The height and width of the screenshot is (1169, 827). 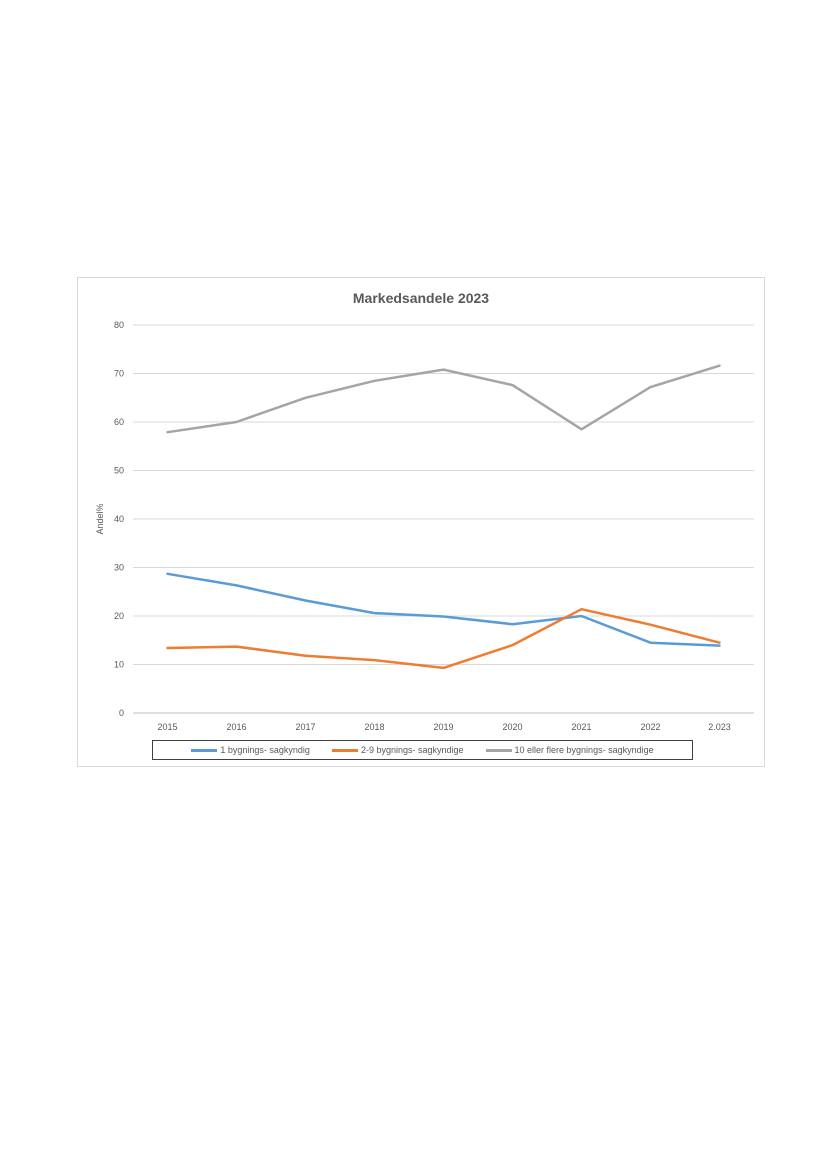 I want to click on x-tick-label: 2015, so click(x=167, y=727).